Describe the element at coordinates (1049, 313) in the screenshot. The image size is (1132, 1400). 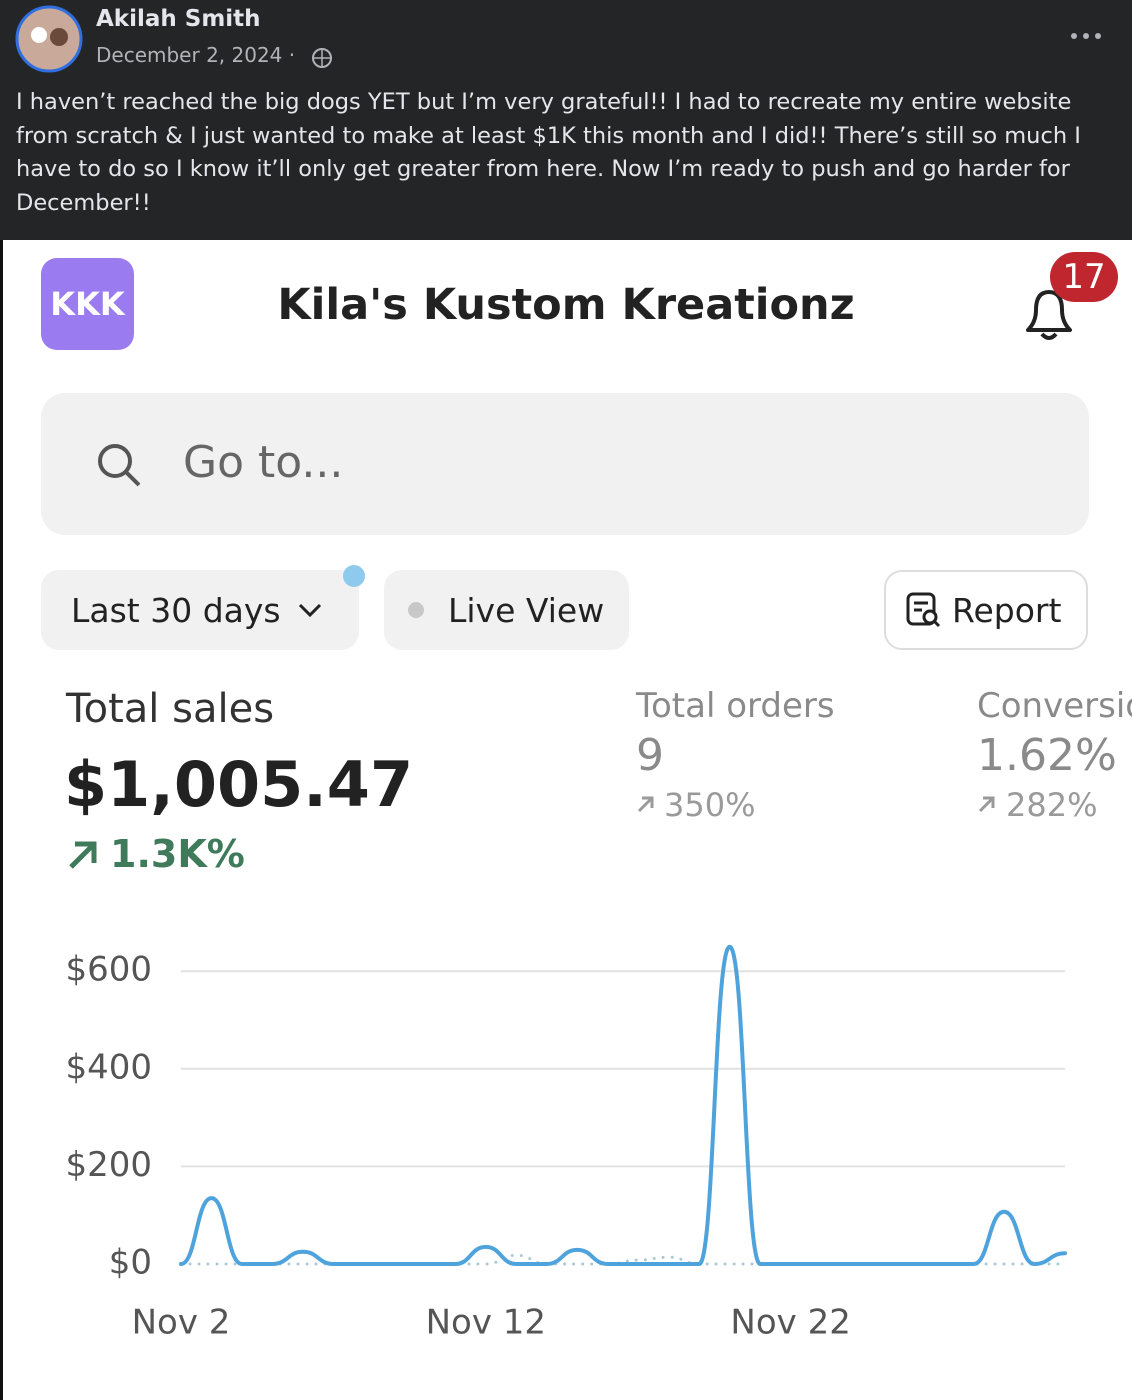
I see `bell-icon` at that location.